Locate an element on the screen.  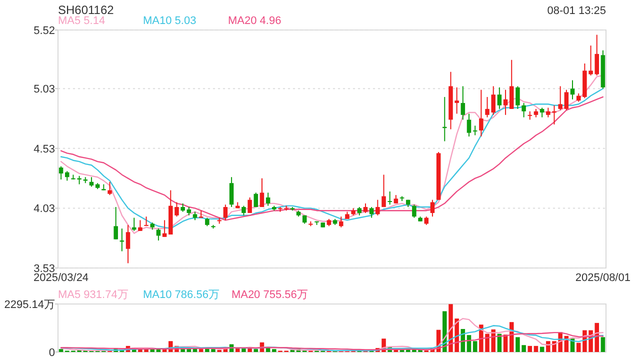
text: MA5 5.14 is located at coordinates (82, 21).